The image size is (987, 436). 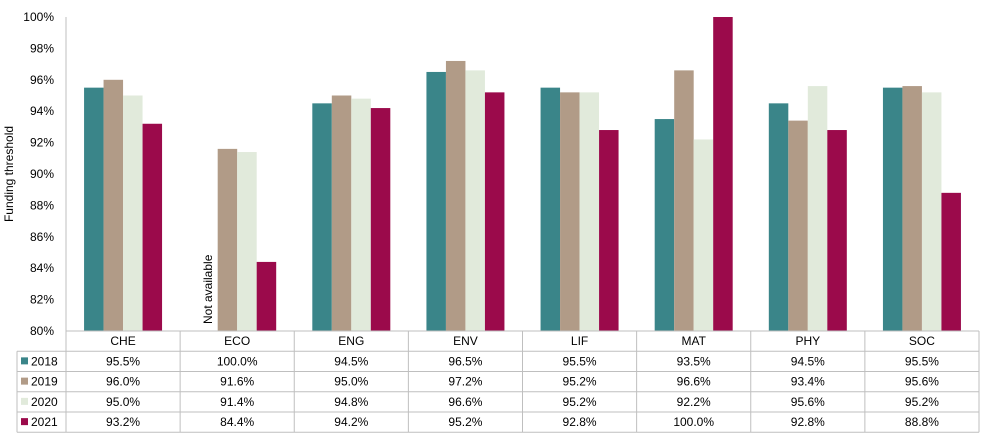 What do you see at coordinates (351, 402) in the screenshot?
I see `table-cell-2020-eng: 94.8%` at bounding box center [351, 402].